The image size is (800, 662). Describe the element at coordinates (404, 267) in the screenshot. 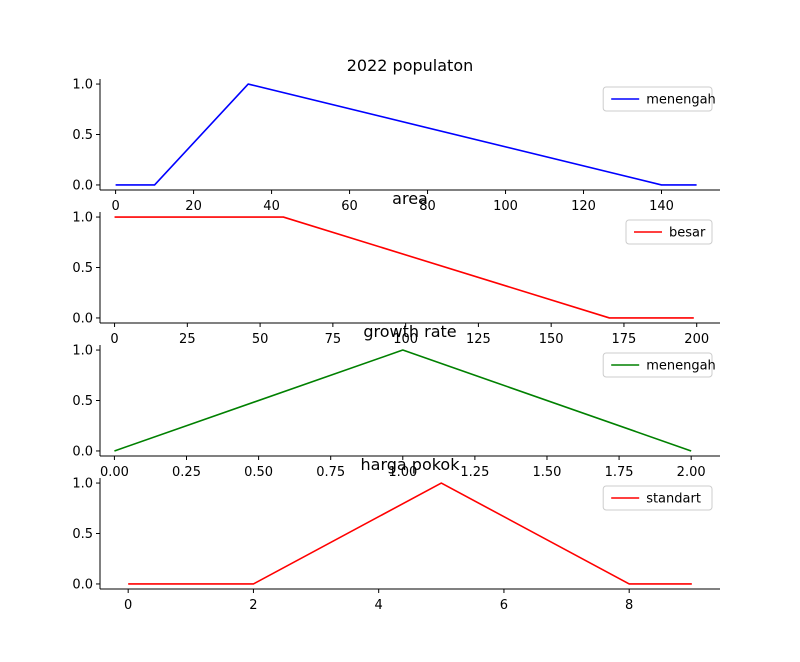

I see `series-line-besar` at that location.